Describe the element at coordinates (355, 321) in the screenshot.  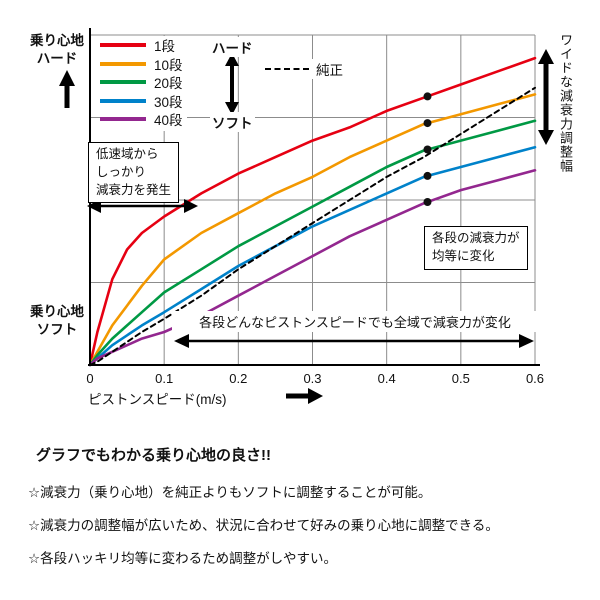
I see `full-range-annotation: 各段どんなピストンスピードでも全域で減衰力が変化` at that location.